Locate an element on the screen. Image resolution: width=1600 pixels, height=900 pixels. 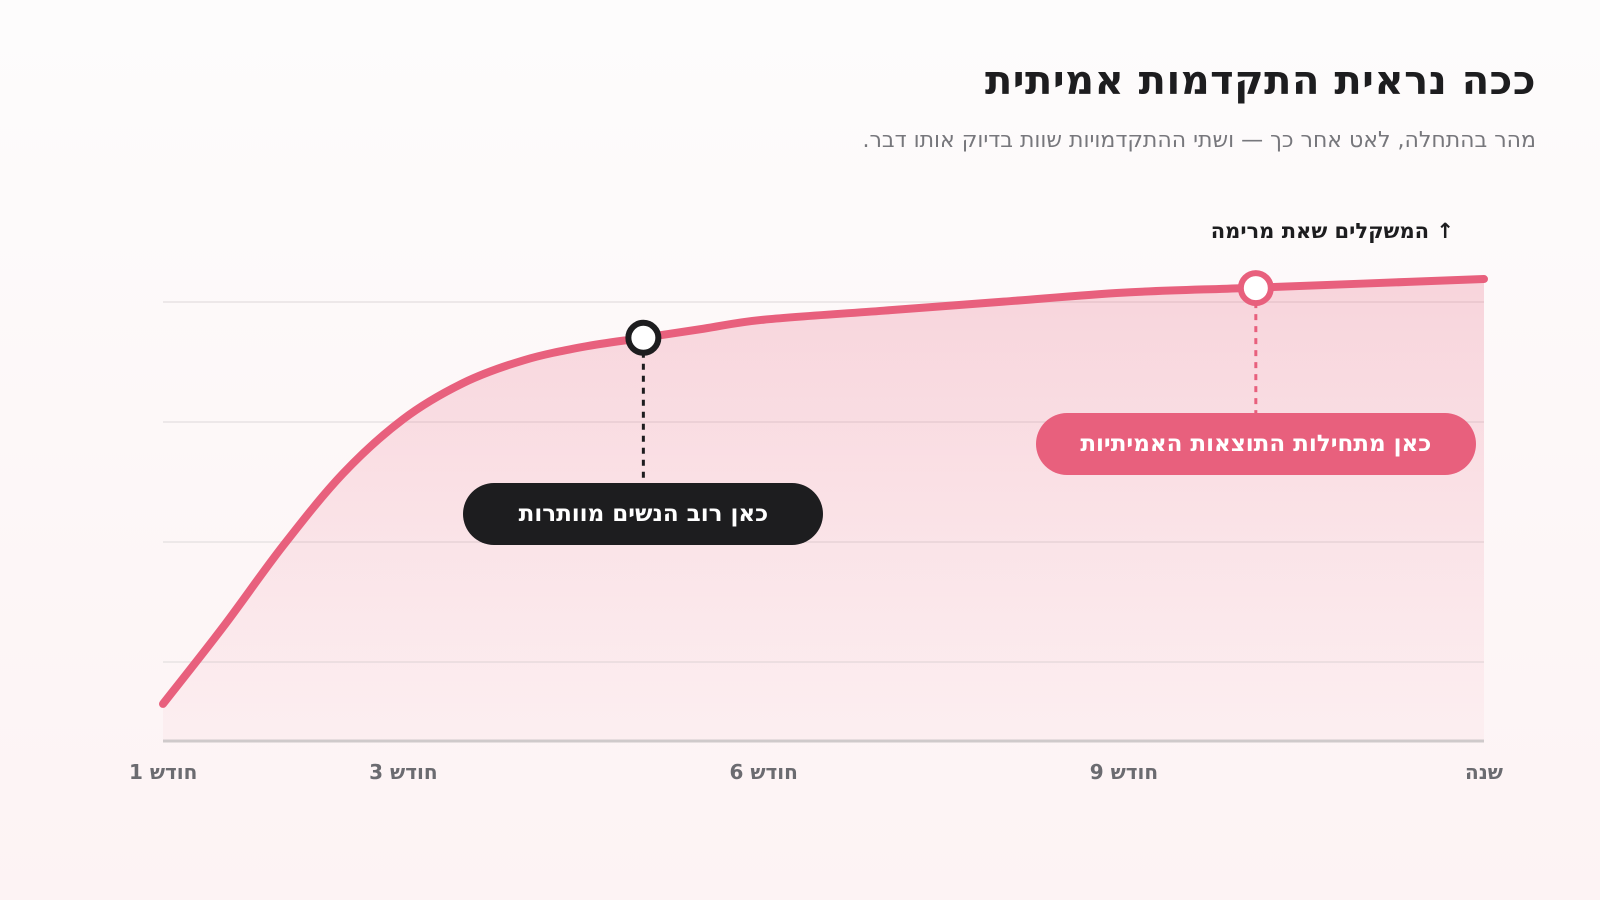
page-title: ככה נראית התקדמות אמיתית is located at coordinates (1260, 81).